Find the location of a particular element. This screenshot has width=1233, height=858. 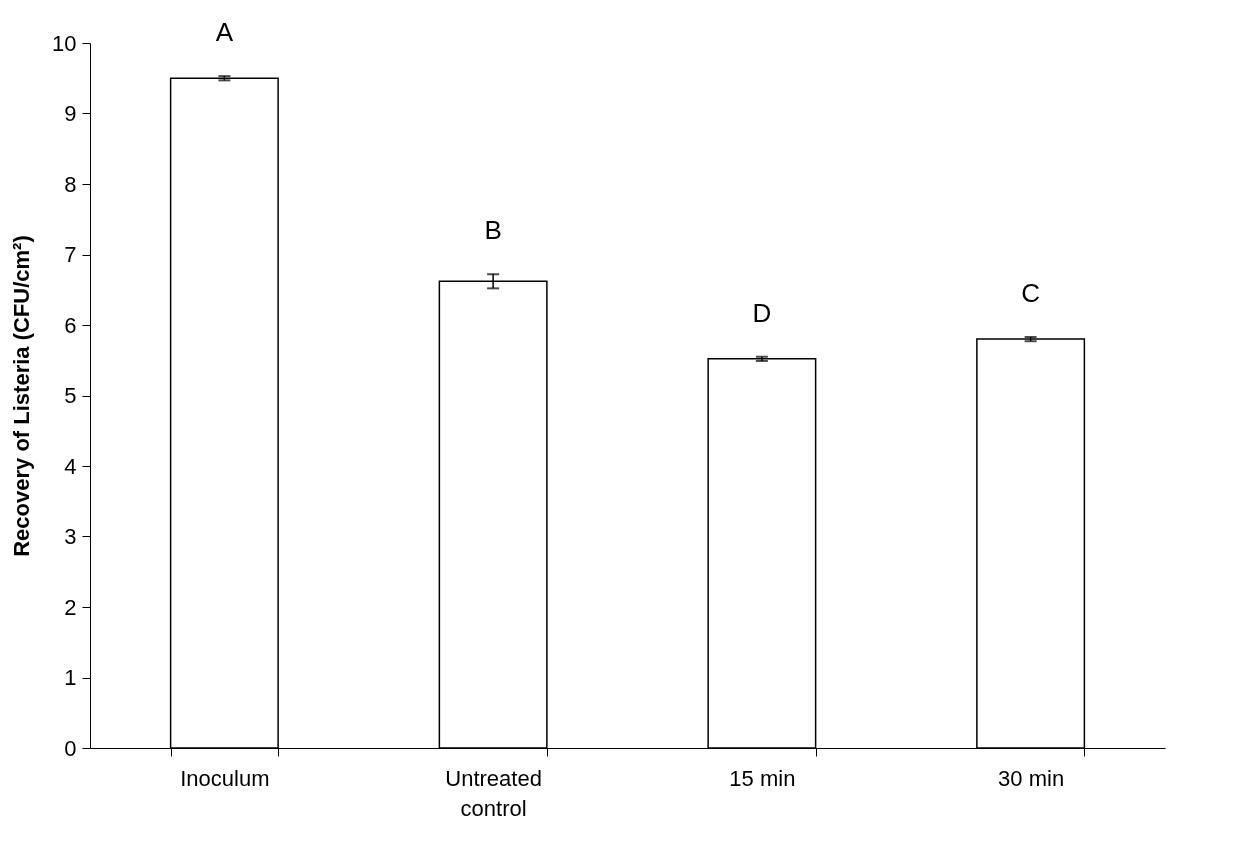

x-tick-label: 30 min is located at coordinates (1031, 778).